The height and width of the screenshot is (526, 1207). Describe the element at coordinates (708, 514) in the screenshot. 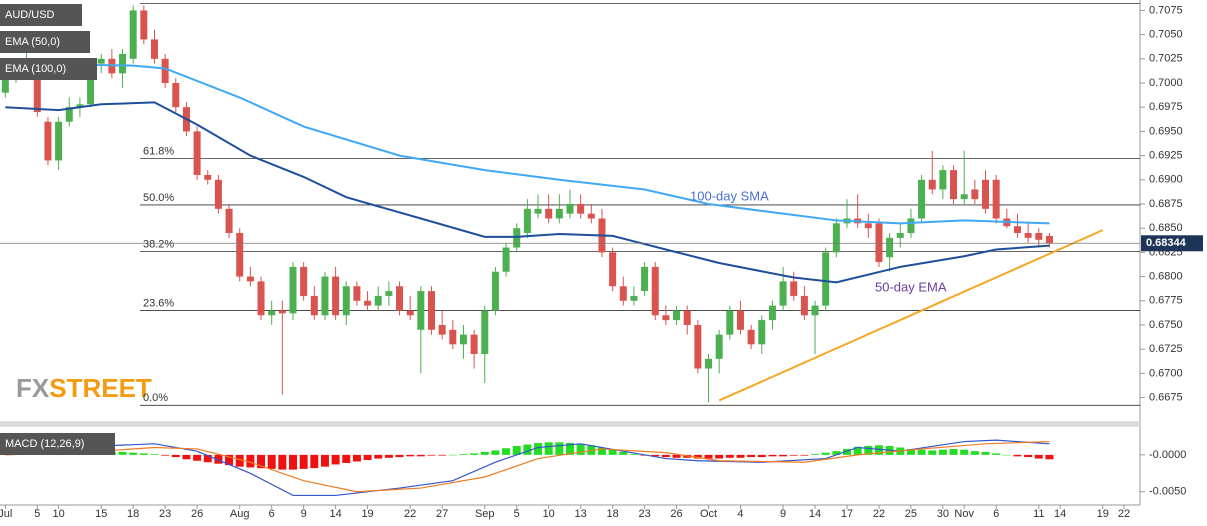

I see `x-tick-label: Oct` at that location.